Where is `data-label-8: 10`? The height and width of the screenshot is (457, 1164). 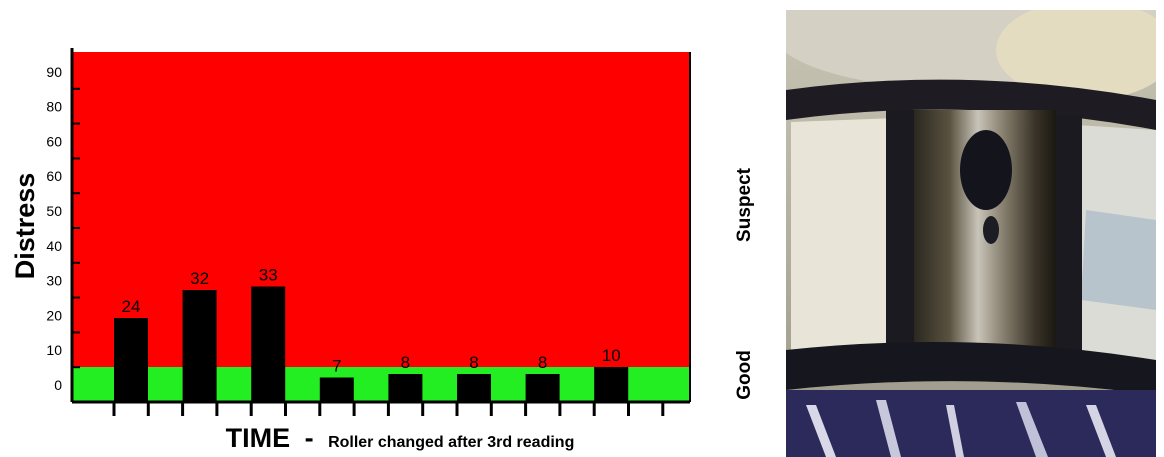 data-label-8: 10 is located at coordinates (611, 355).